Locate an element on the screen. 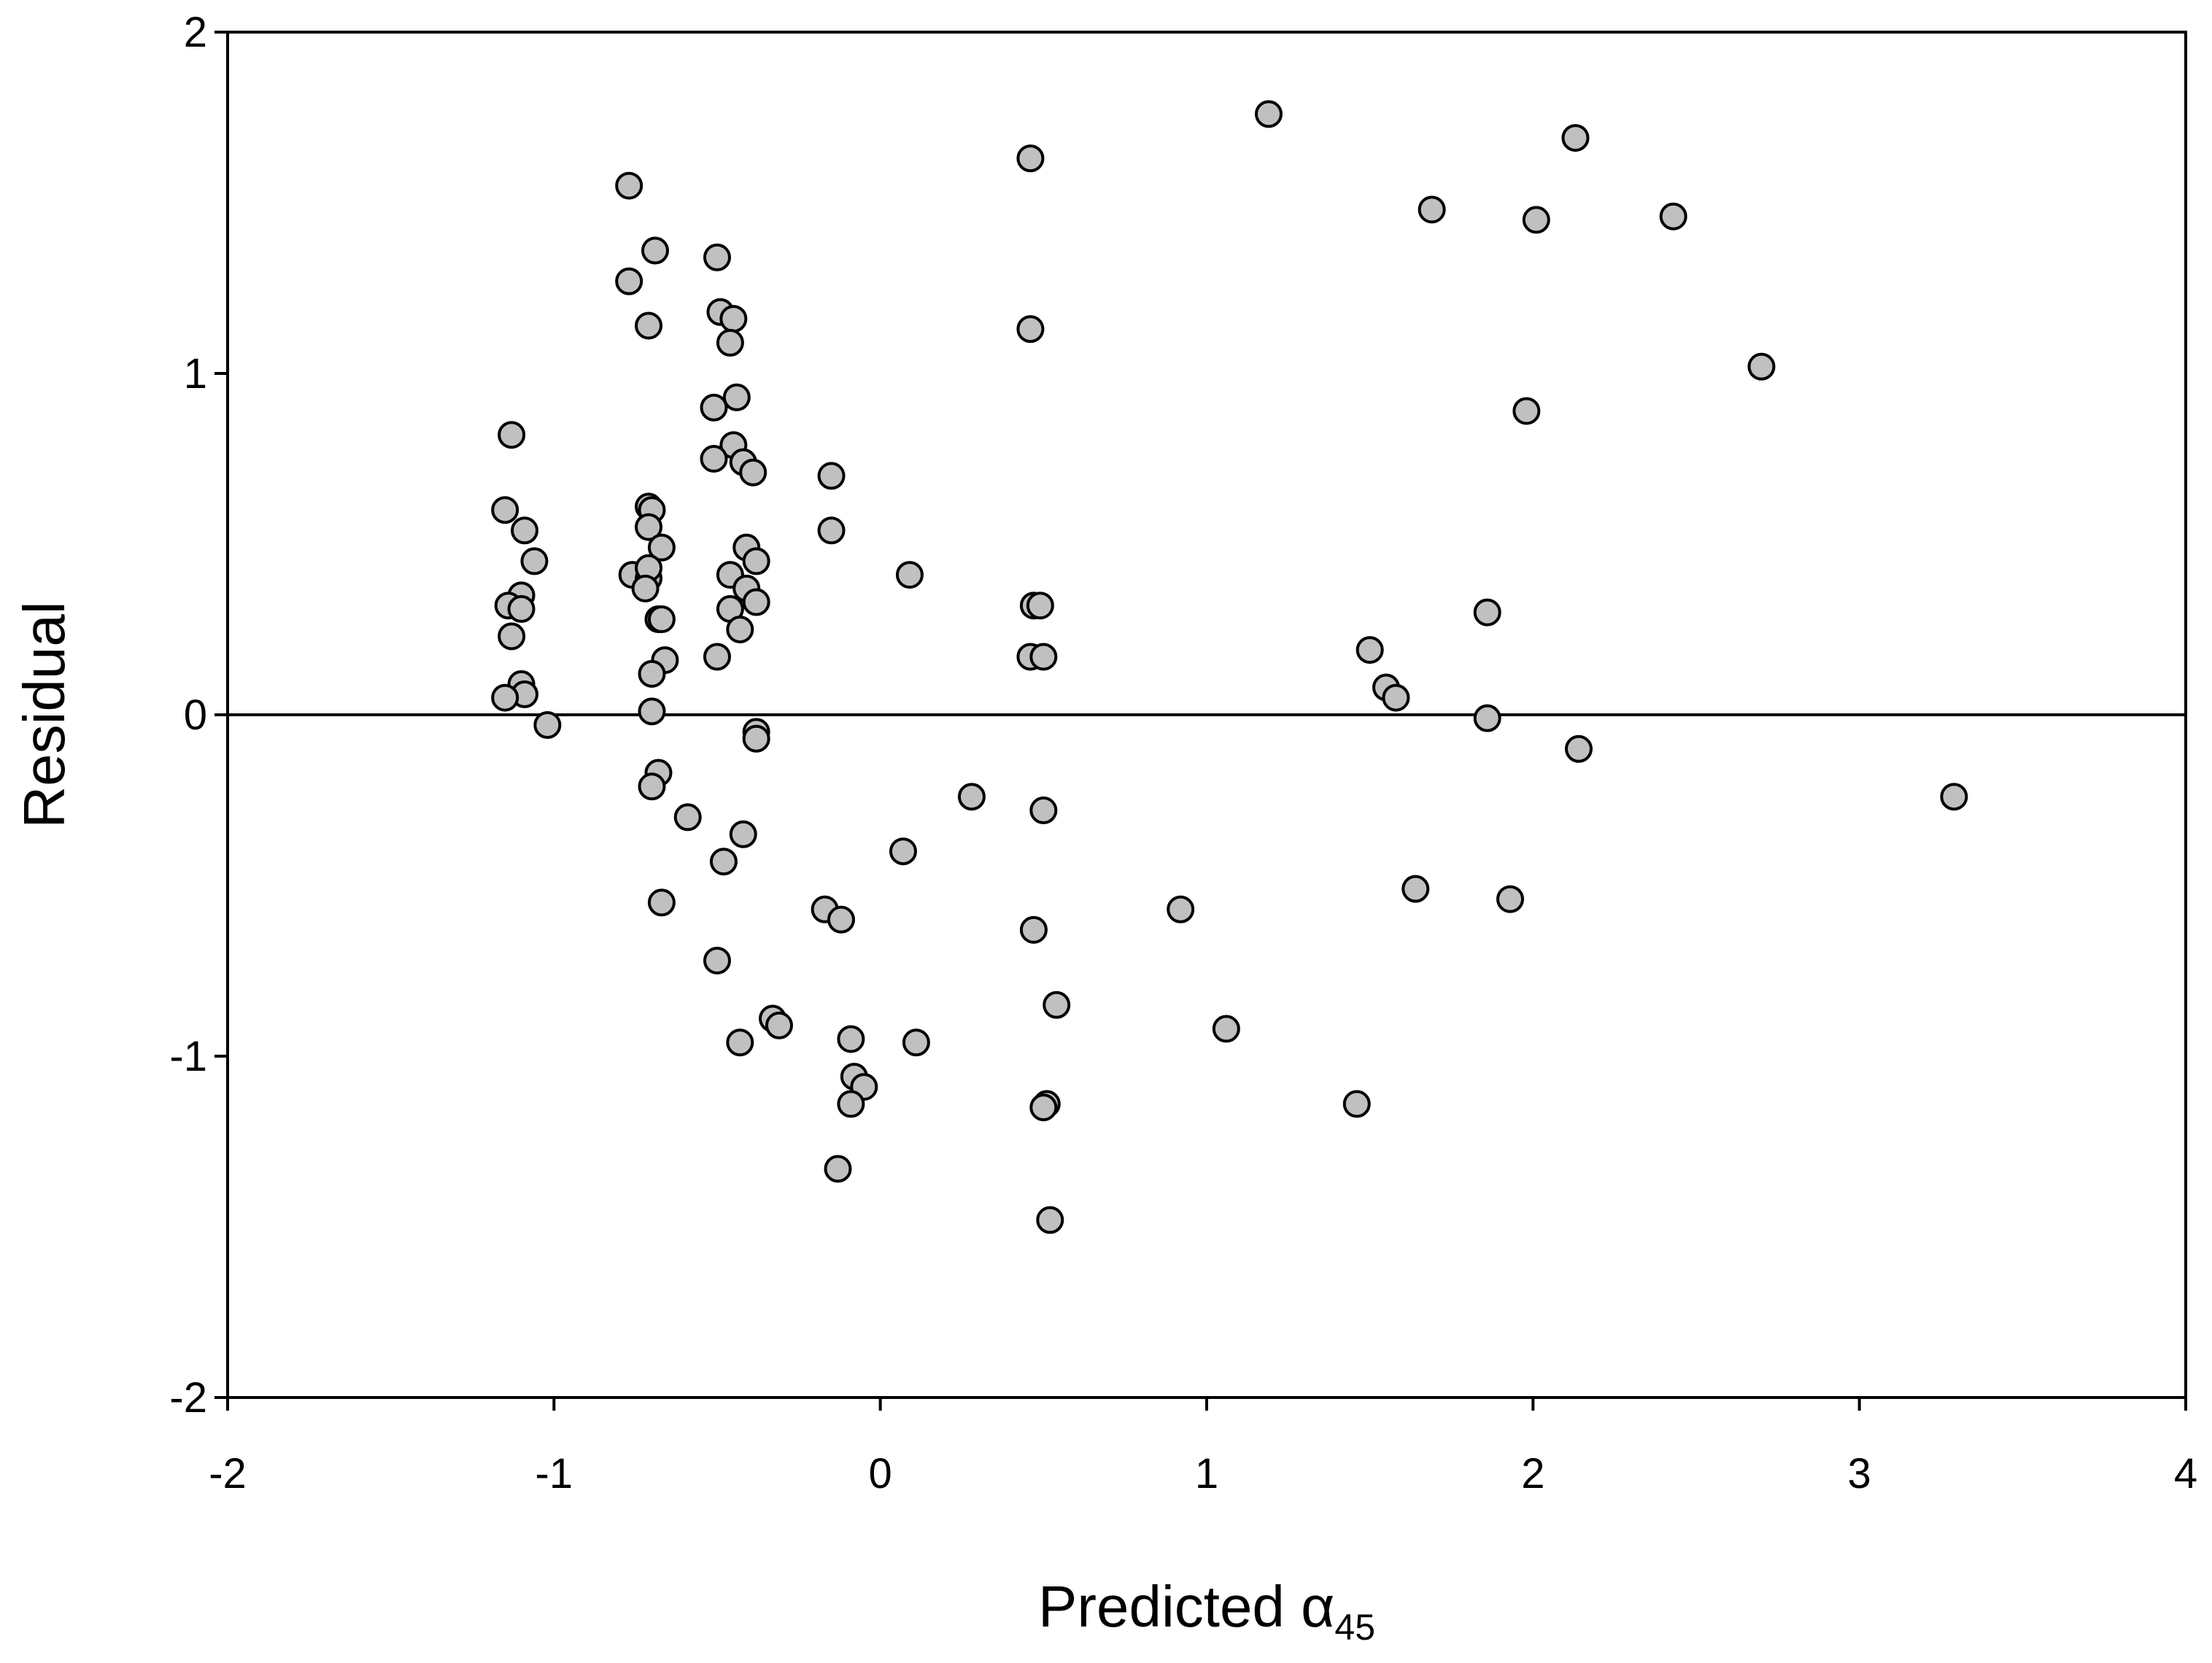  x-tick-label: 2 is located at coordinates (1533, 1473).